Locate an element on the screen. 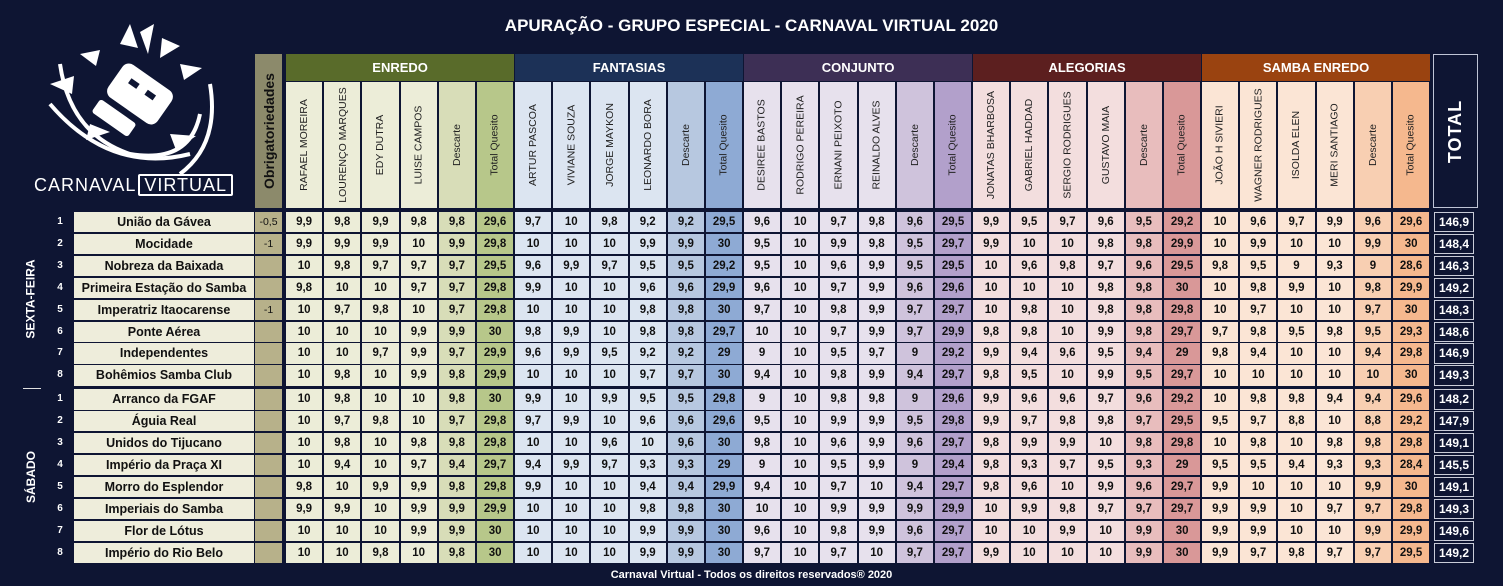 The width and height of the screenshot is (1503, 586). school-name: Imperatriz Itaocarense is located at coordinates (164, 309).